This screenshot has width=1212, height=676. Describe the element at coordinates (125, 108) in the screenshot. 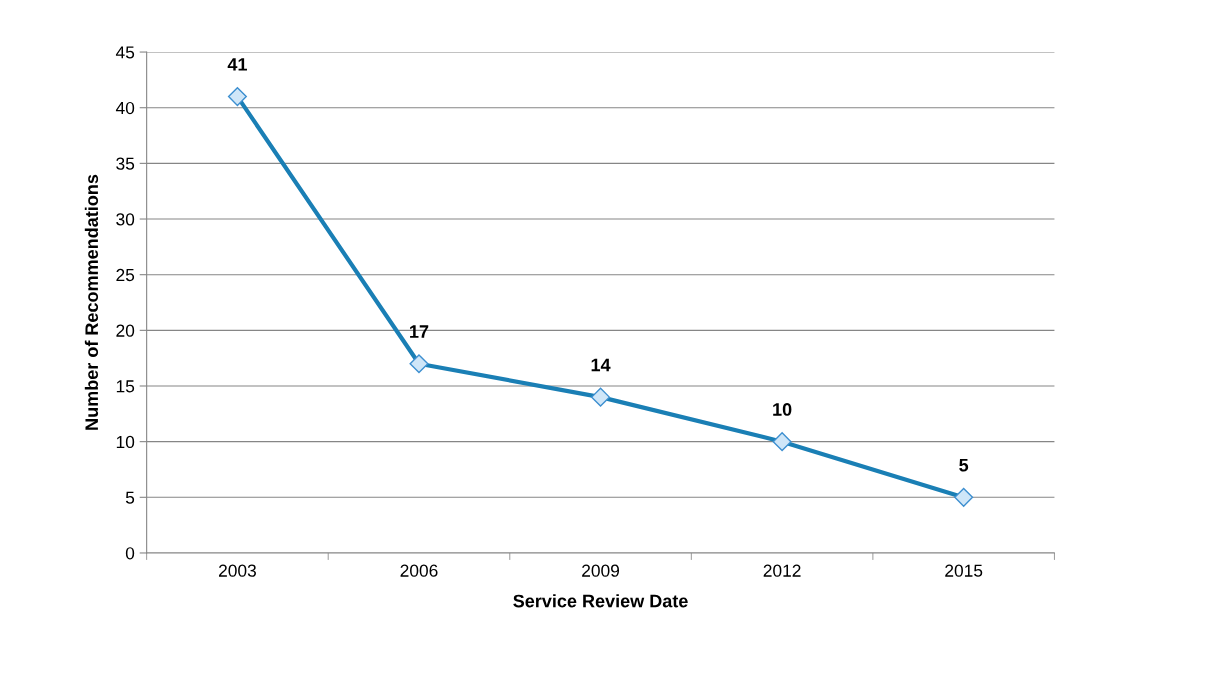

I see `y-tick-label: 40` at that location.